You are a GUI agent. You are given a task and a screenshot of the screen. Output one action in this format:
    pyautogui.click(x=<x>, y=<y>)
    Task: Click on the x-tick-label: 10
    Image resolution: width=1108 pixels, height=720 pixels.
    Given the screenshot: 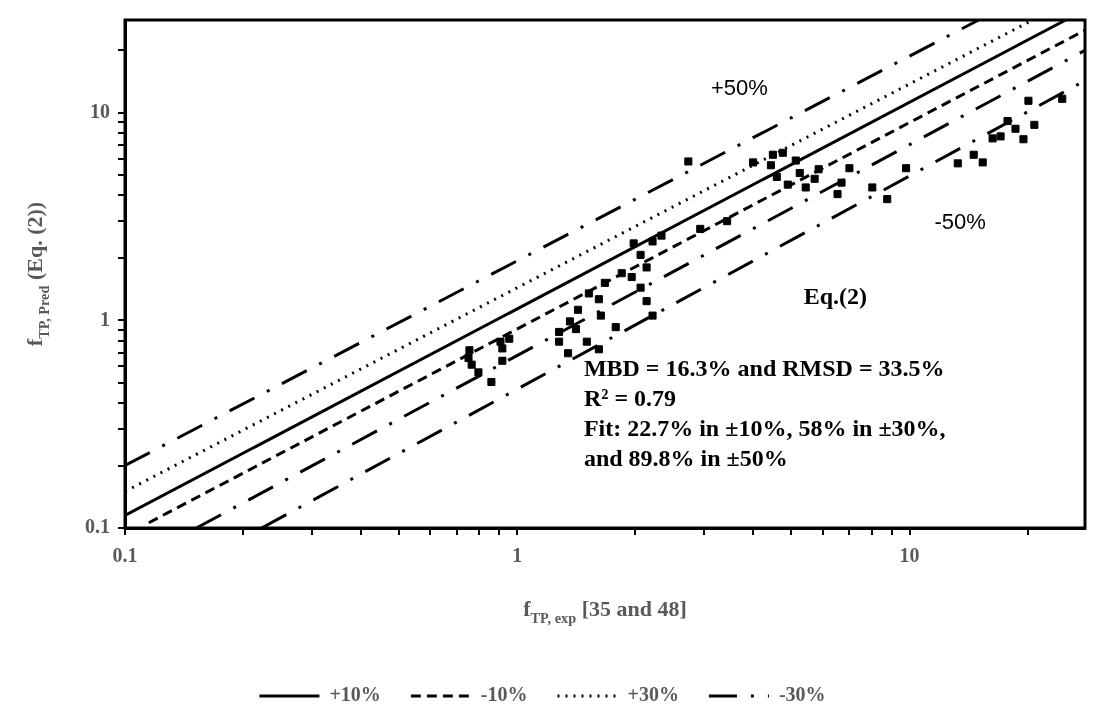 What is the action you would take?
    pyautogui.click(x=909, y=555)
    